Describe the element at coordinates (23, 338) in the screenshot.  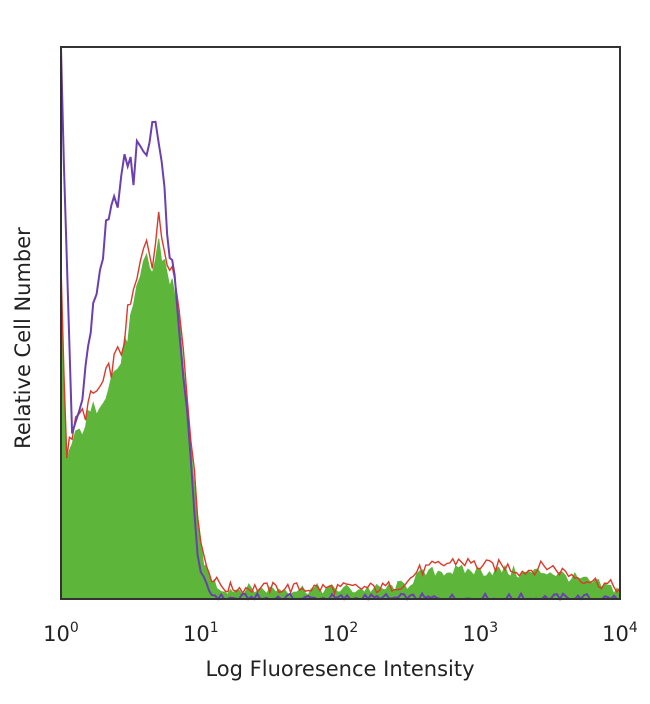
I see `y-axis-title: Relative Cell Number` at that location.